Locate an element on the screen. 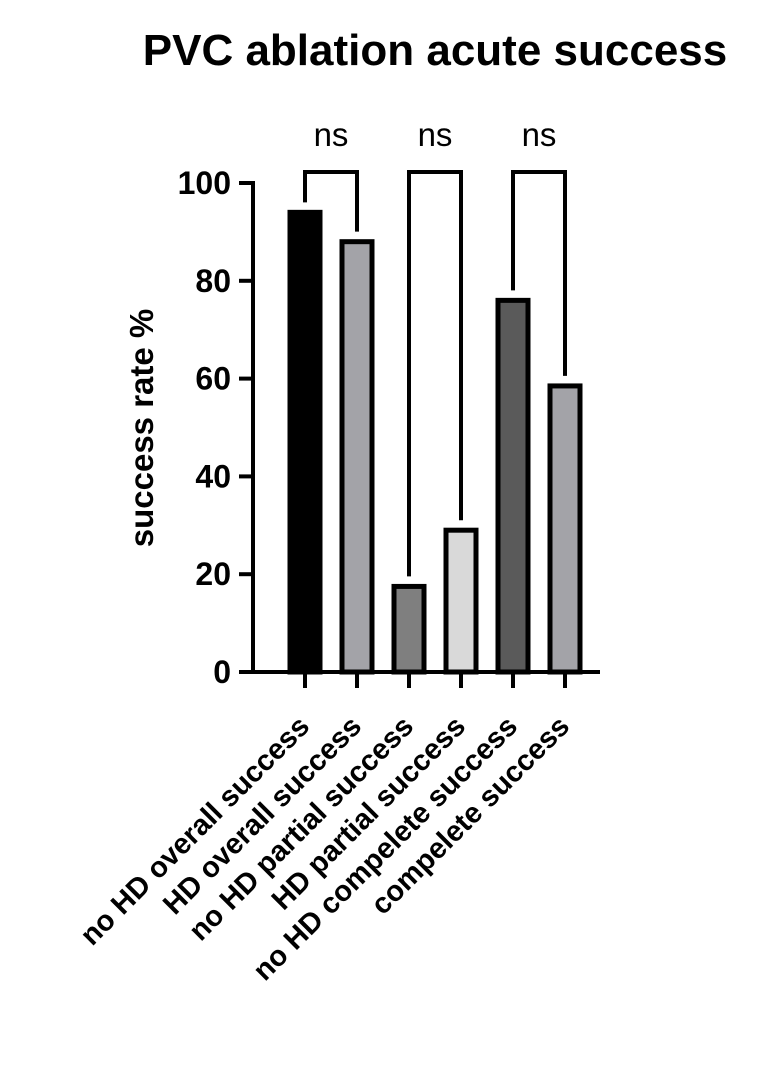 The width and height of the screenshot is (775, 1078). chart-title: PVC ablation acute success is located at coordinates (435, 50).